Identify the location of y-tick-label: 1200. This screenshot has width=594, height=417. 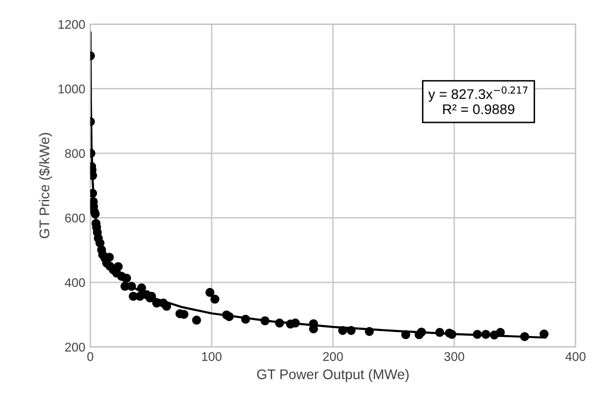
(71, 24).